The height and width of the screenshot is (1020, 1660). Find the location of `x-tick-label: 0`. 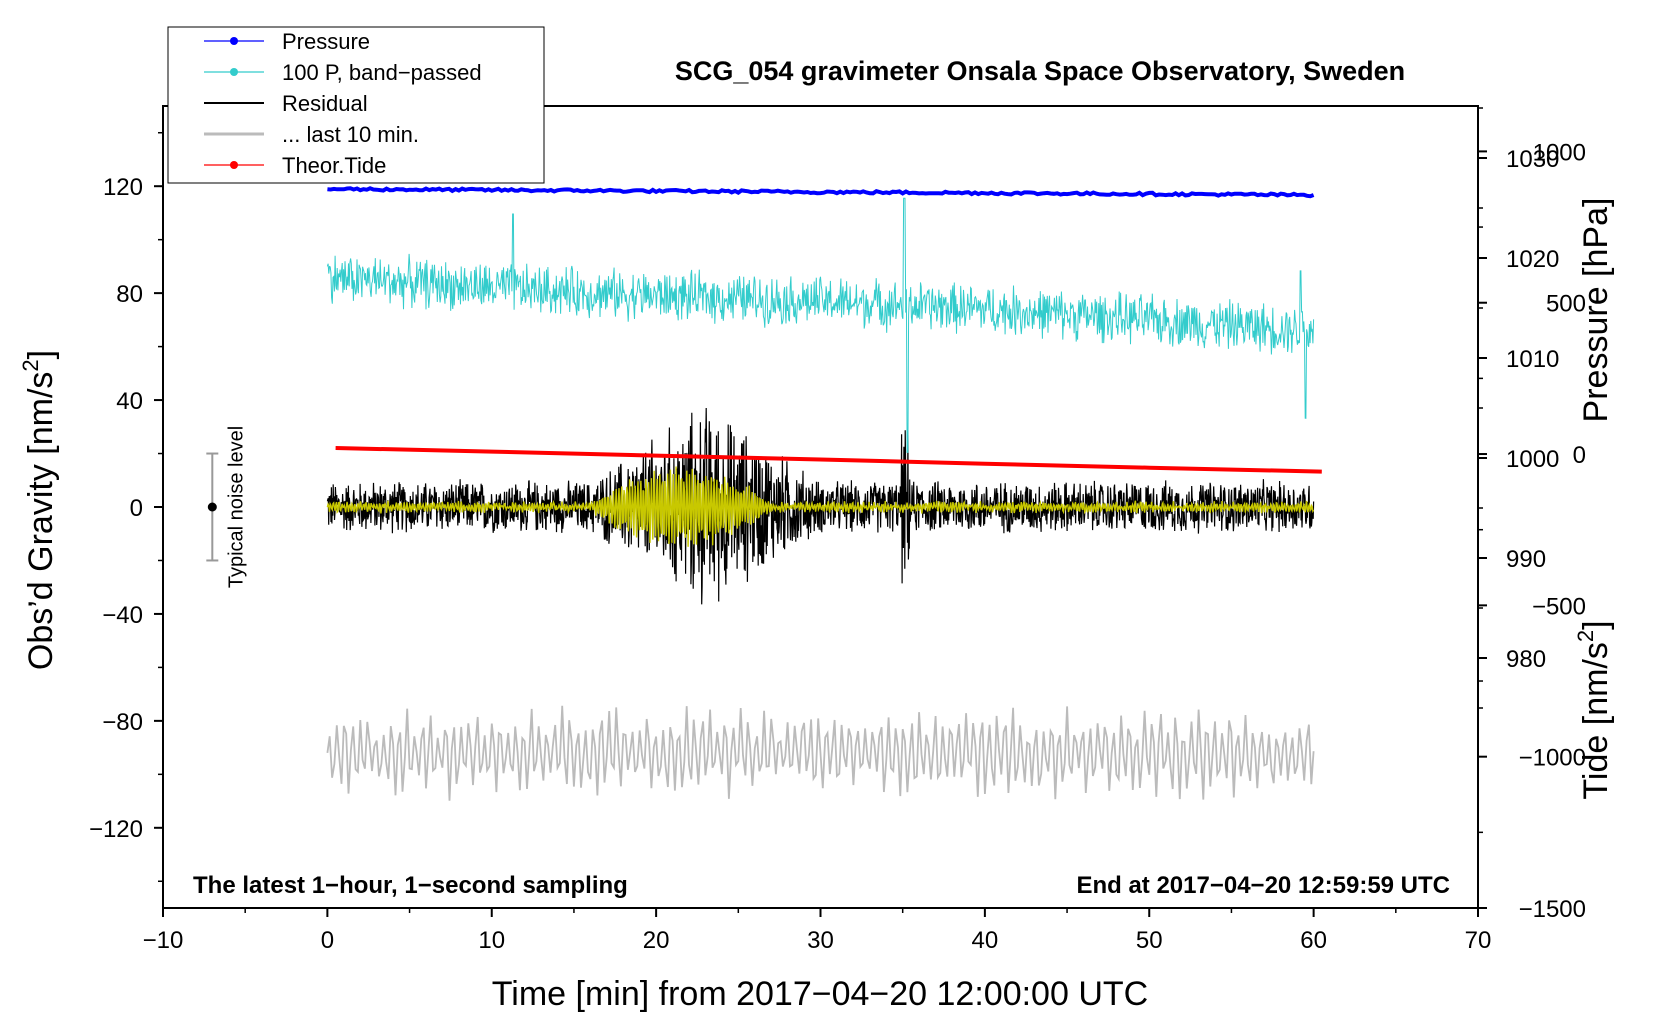

x-tick-label: 0 is located at coordinates (327, 940).